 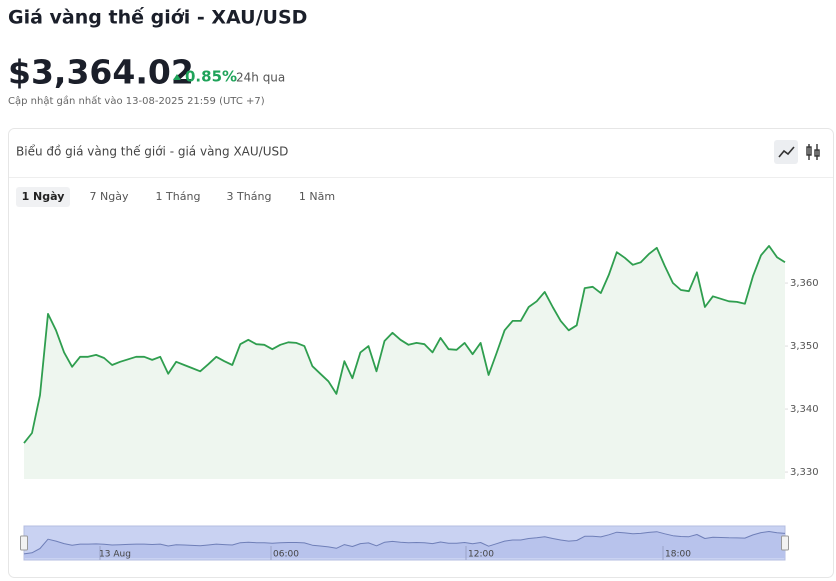 What do you see at coordinates (115, 555) in the screenshot?
I see `nav-label: 13 Aug` at bounding box center [115, 555].